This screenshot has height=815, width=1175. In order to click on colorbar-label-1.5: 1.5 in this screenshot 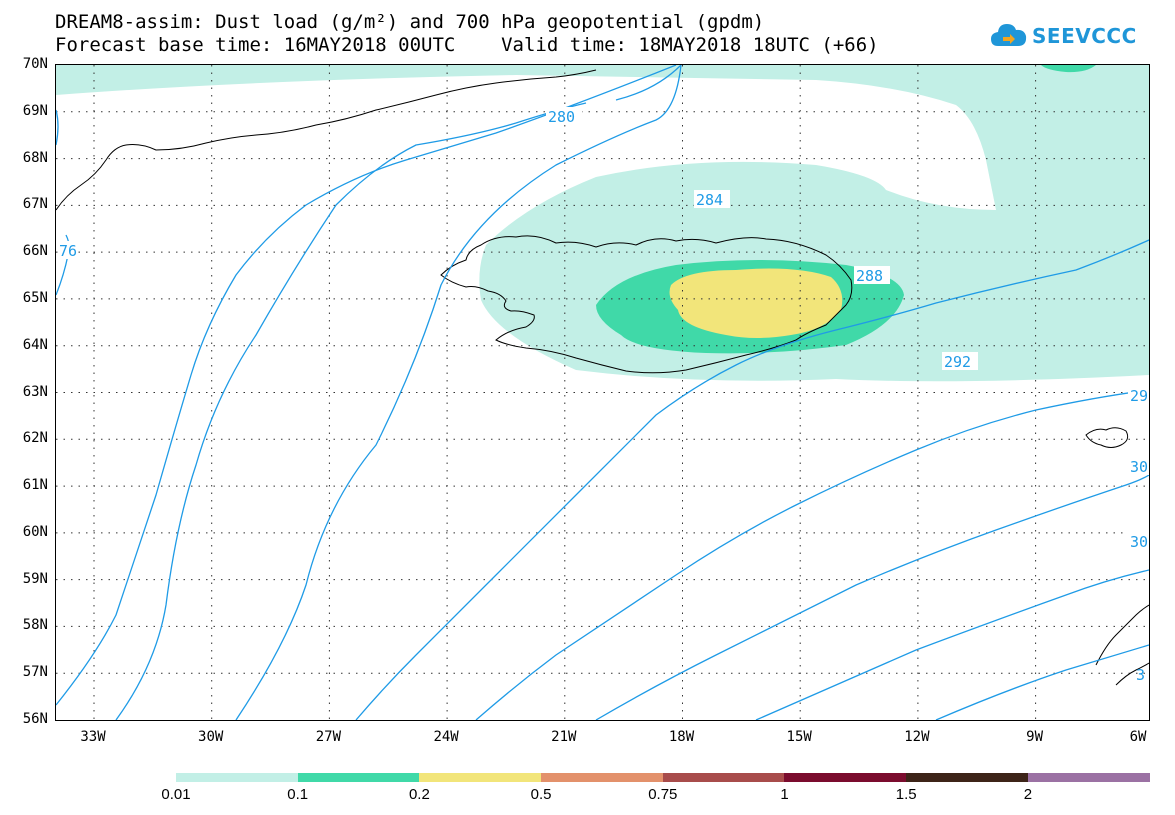, I will do `click(906, 794)`.